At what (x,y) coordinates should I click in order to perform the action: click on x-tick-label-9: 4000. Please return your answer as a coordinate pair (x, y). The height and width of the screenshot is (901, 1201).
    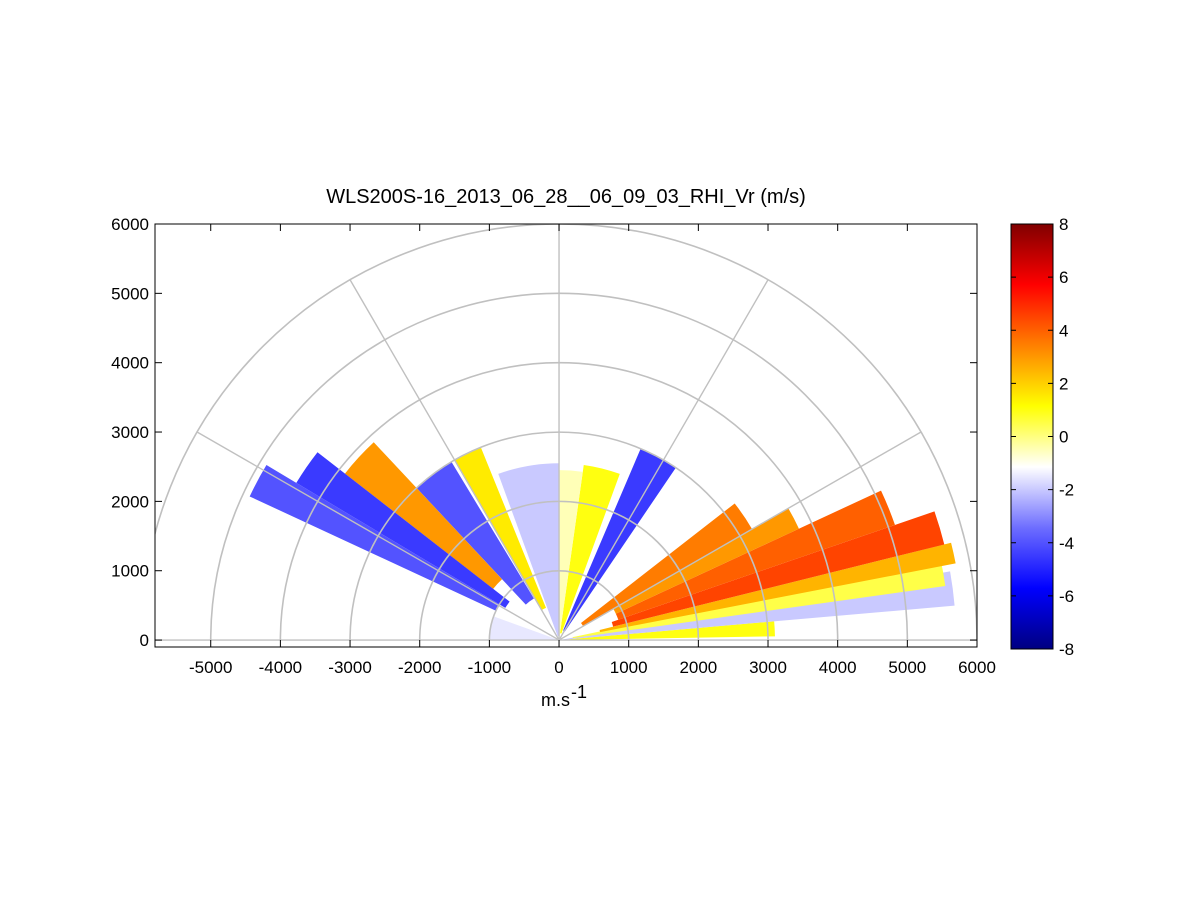
    Looking at the image, I should click on (838, 667).